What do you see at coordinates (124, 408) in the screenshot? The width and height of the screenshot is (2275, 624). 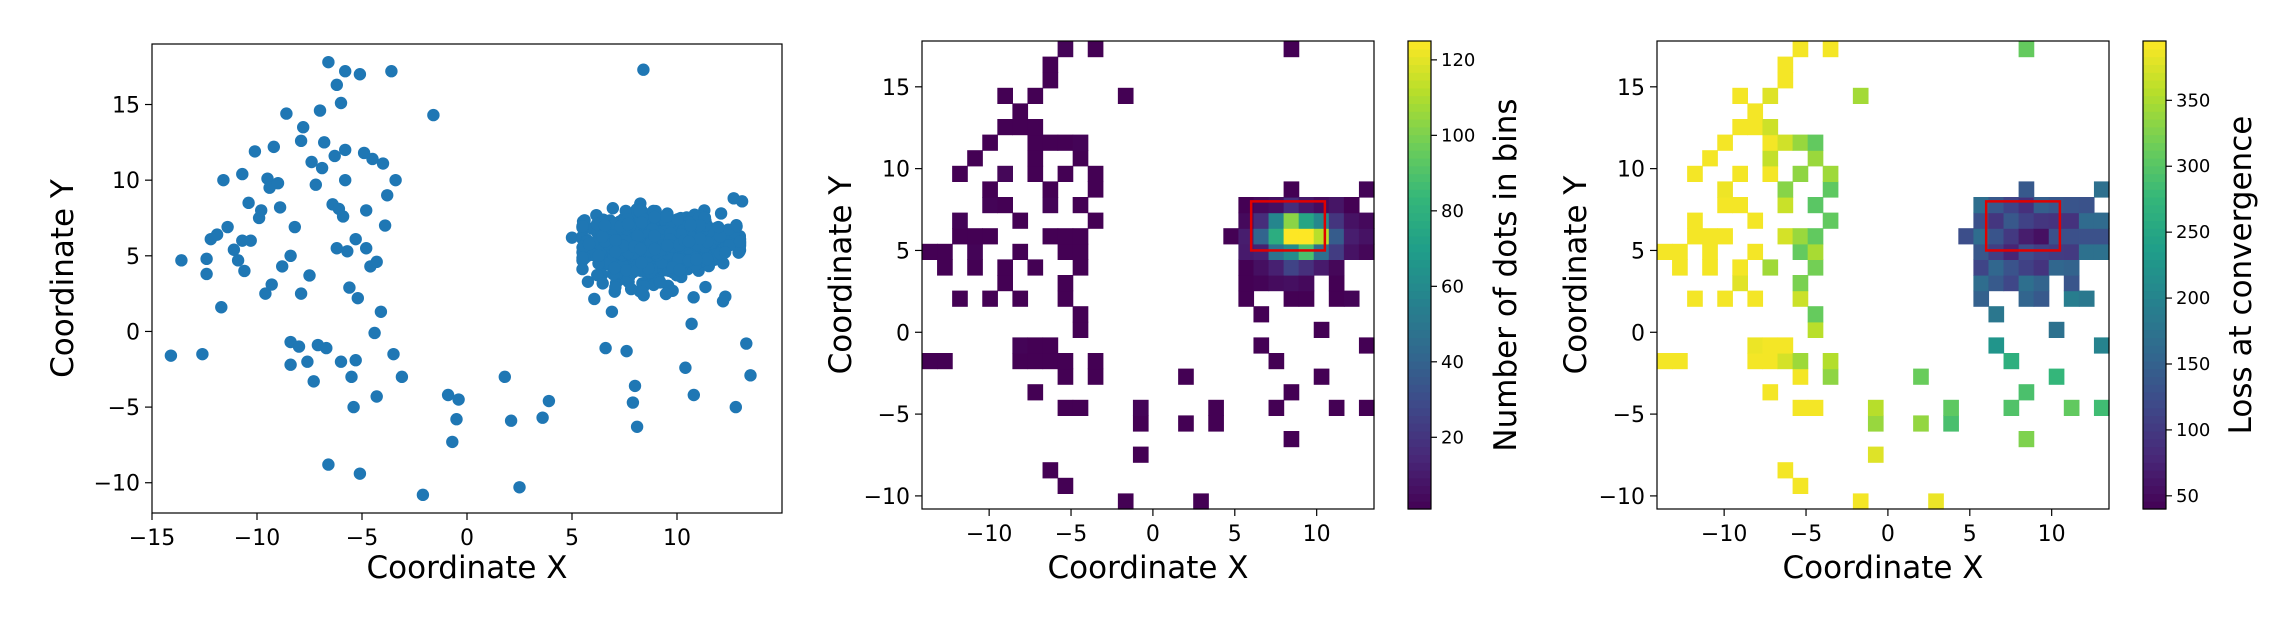 I see `y-tick-label: −5` at bounding box center [124, 408].